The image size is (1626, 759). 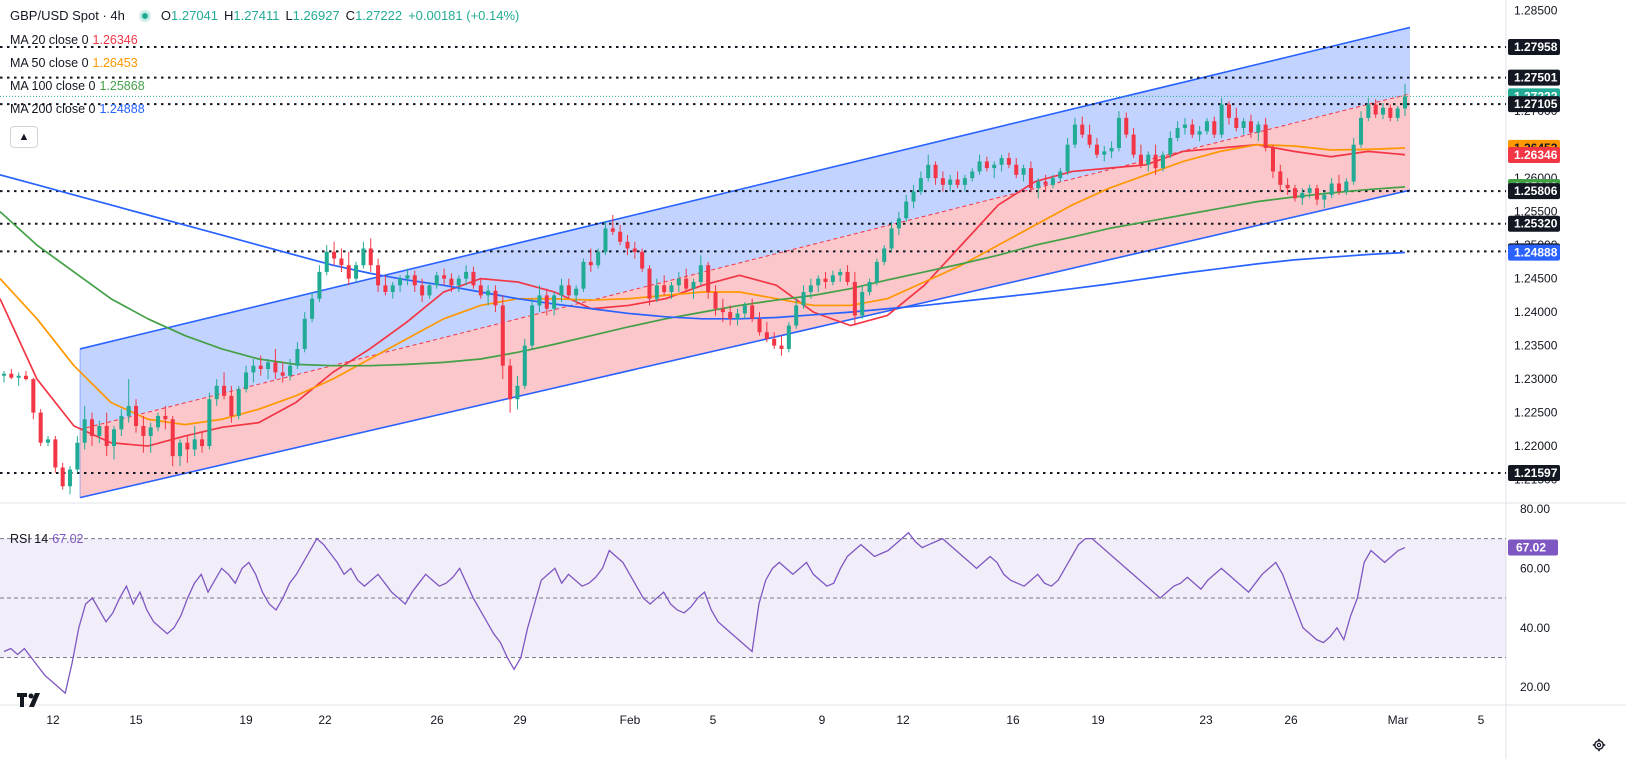 What do you see at coordinates (115, 63) in the screenshot?
I see `ma50-value: 1.26453` at bounding box center [115, 63].